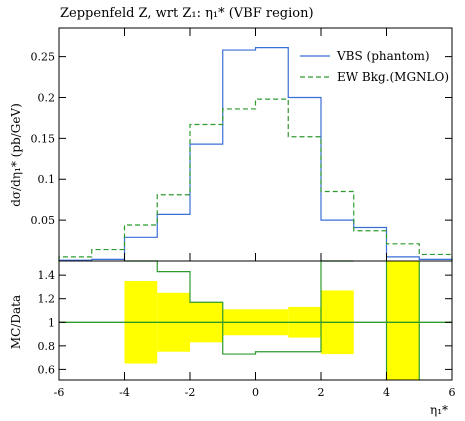 The width and height of the screenshot is (465, 421). Describe the element at coordinates (16, 322) in the screenshot. I see `ratio-y-axis-label: MC/Data` at that location.